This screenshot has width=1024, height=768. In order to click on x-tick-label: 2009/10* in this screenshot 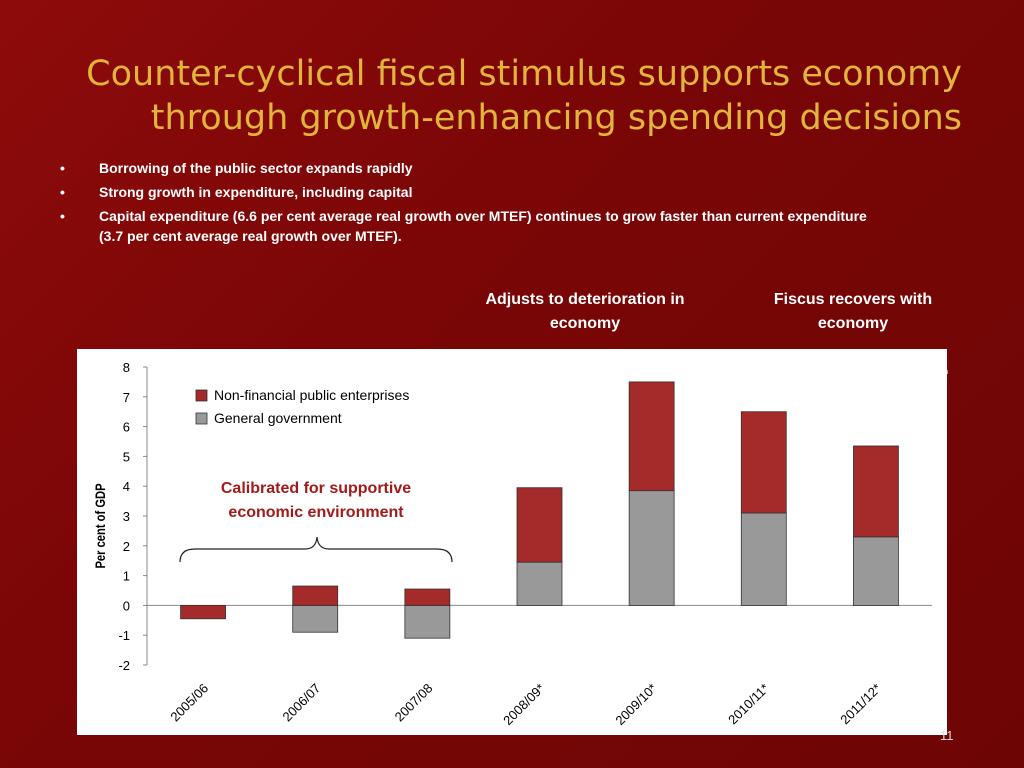, I will do `click(635, 704)`.